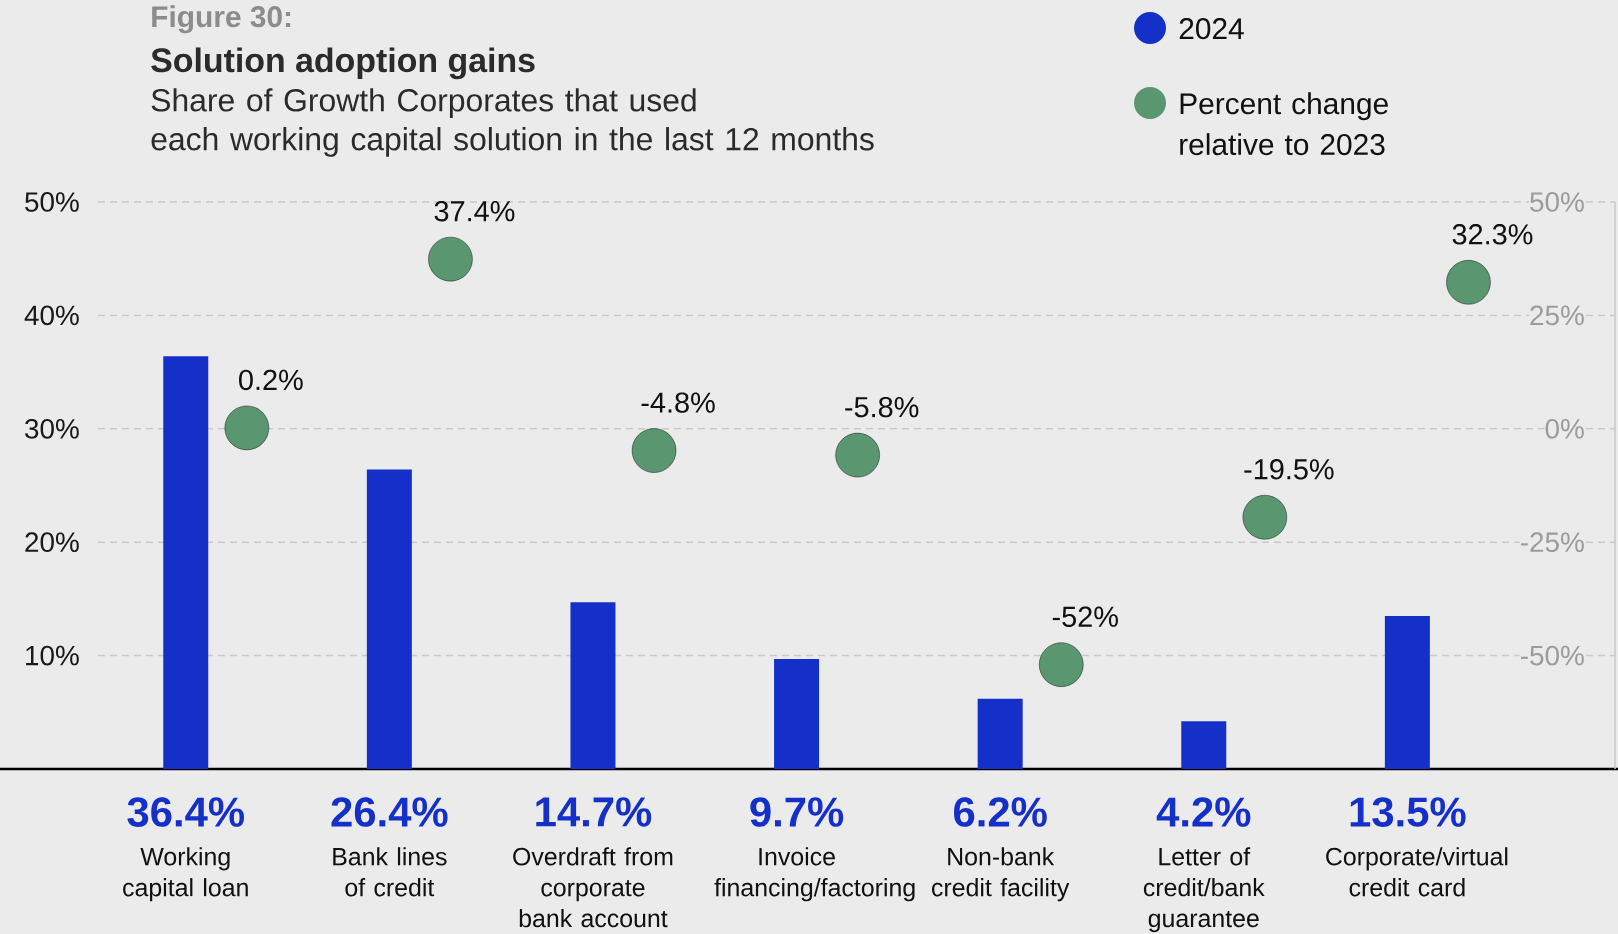 Image resolution: width=1618 pixels, height=934 pixels. Describe the element at coordinates (52, 655) in the screenshot. I see `y-tick-label: 10%` at that location.